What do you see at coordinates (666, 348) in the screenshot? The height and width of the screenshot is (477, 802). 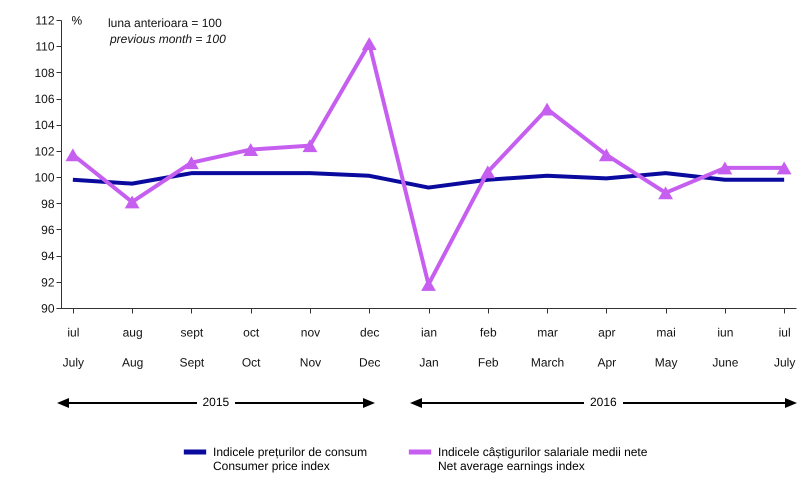 I see `category-label: mai May` at bounding box center [666, 348].